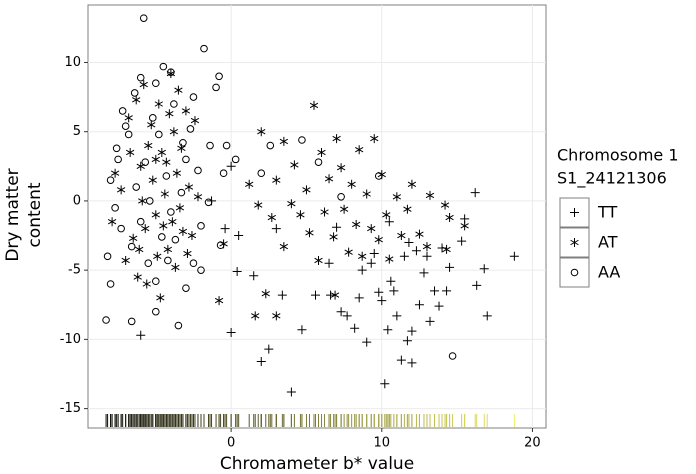 This screenshot has width=696, height=474. What do you see at coordinates (317, 464) in the screenshot?
I see `x-axis-title: Chromameter b* value` at bounding box center [317, 464].